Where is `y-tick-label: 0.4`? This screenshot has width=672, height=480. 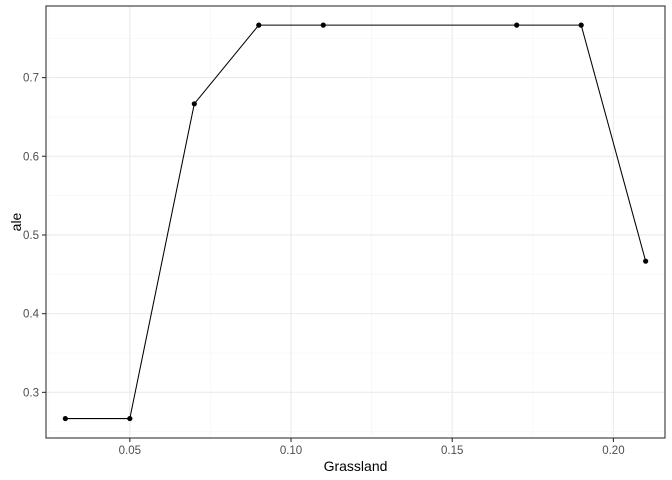 y-tick-label: 0.4 is located at coordinates (31, 315).